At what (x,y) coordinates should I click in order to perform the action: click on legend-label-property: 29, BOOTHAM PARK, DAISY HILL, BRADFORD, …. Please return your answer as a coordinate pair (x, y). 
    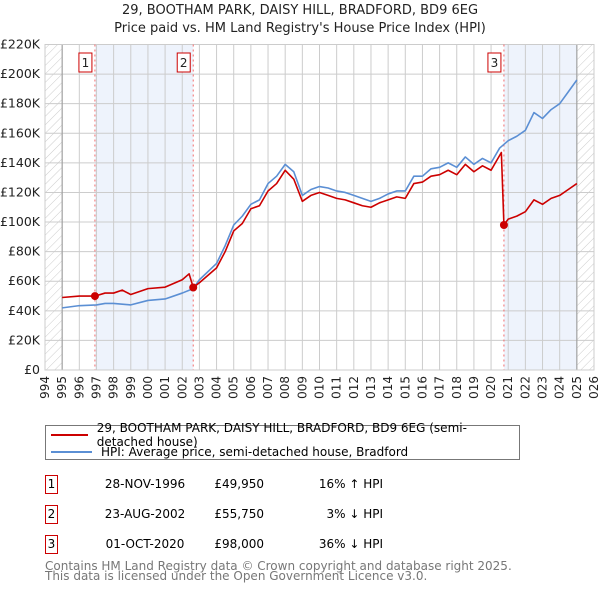
    Looking at the image, I should click on (281, 435).